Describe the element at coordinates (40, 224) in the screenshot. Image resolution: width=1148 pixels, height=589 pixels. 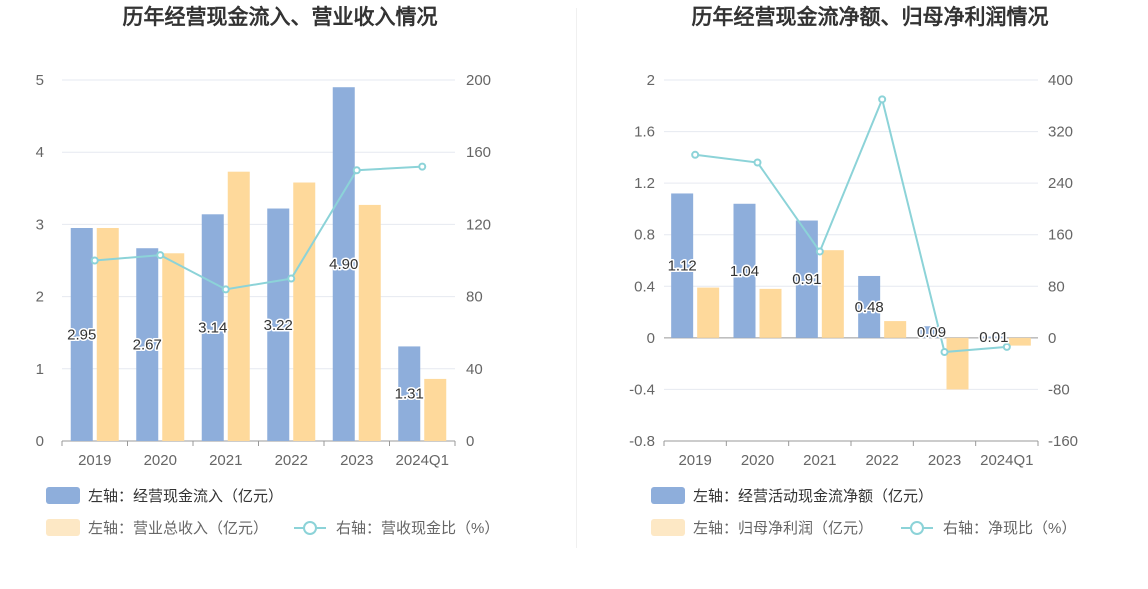
I see `y-left-tick-label: 3` at that location.